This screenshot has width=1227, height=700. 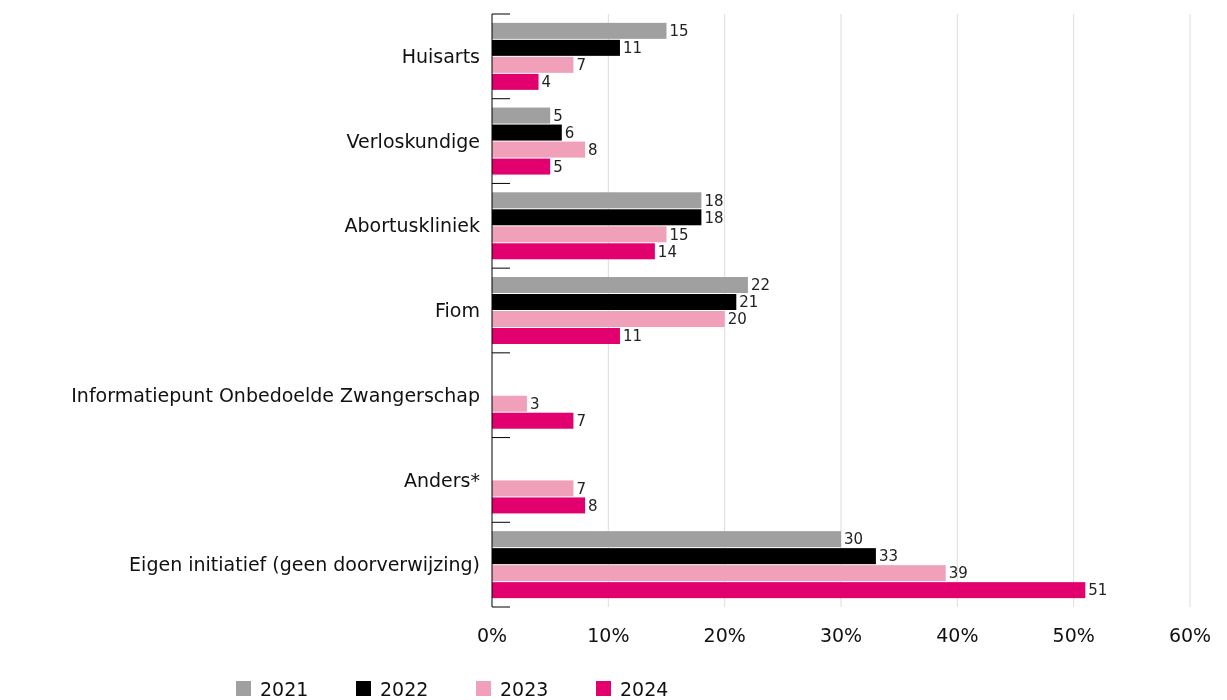 I want to click on legend-label: 2021, so click(x=284, y=688).